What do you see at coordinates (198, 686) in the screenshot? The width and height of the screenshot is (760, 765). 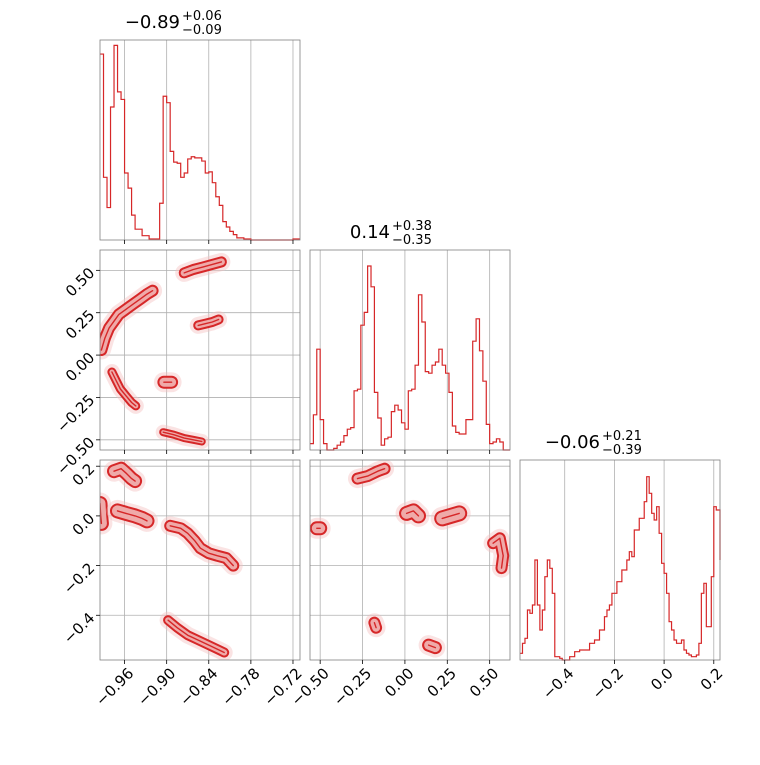 I see `x-tick-label: −0.84` at bounding box center [198, 686].